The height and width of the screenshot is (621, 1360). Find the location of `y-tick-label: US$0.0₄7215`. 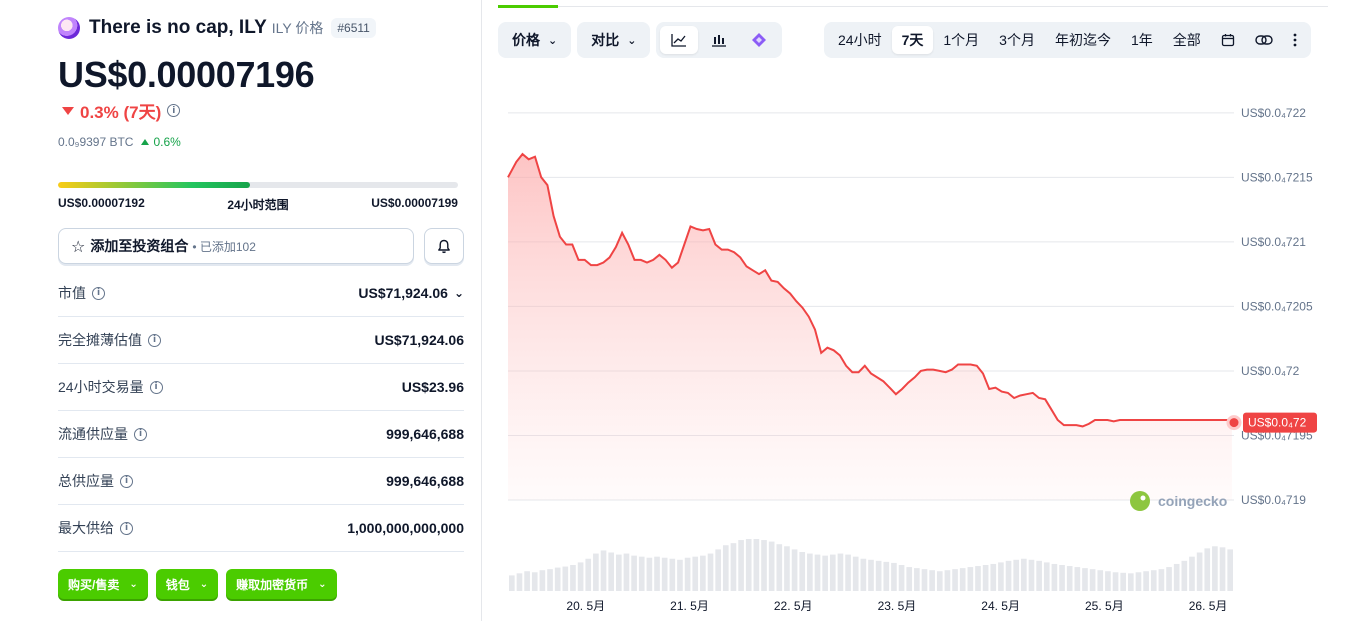

y-tick-label: US$0.0₄7215 is located at coordinates (1277, 177).